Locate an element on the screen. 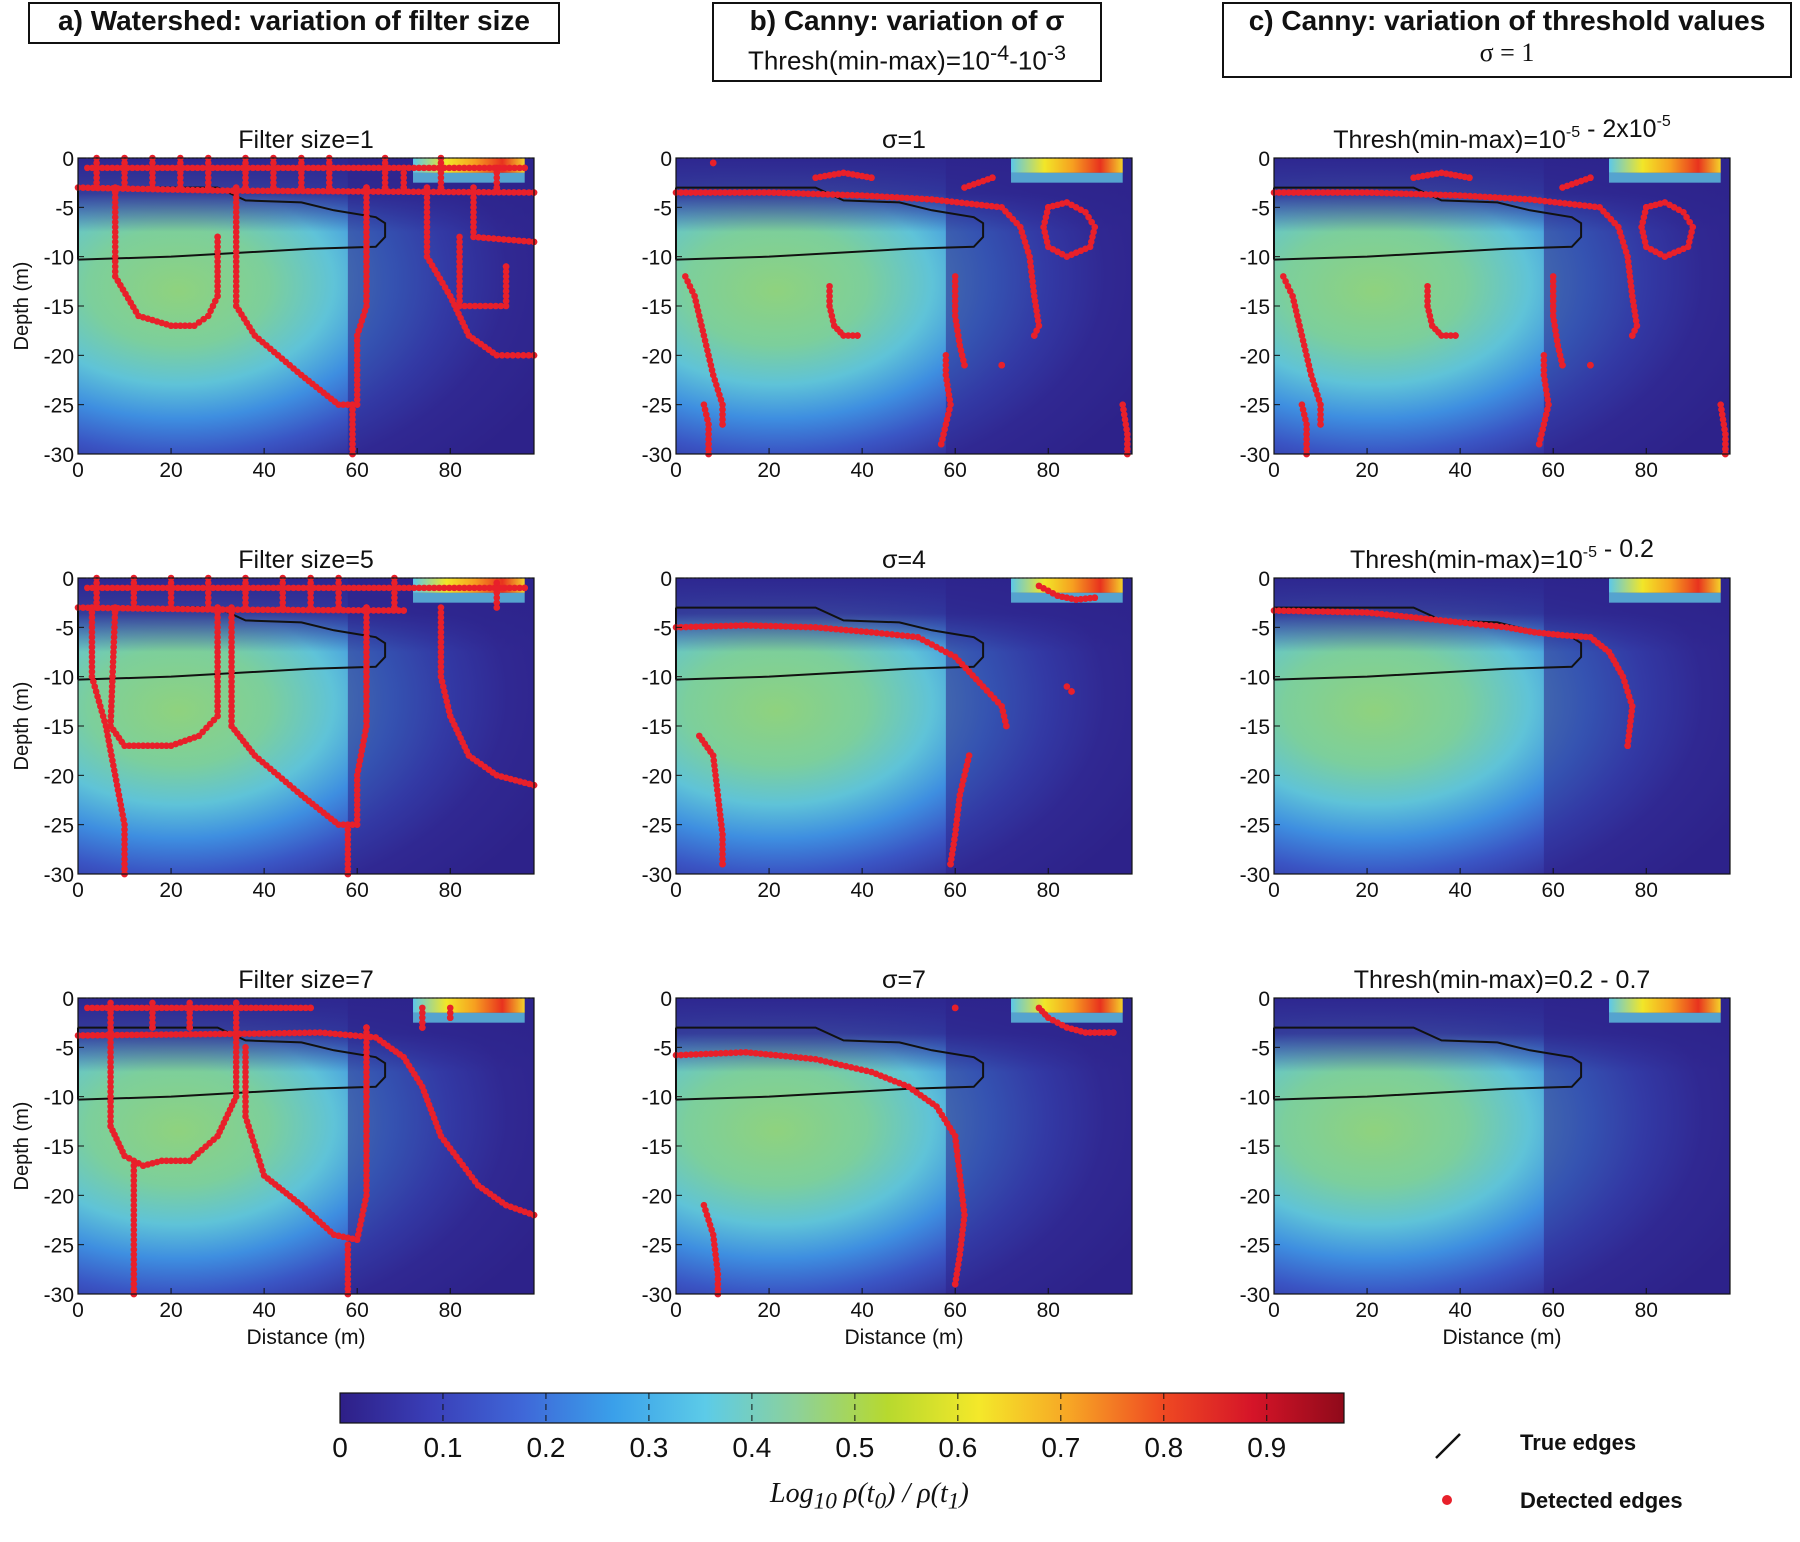  x-tick-label: 80 is located at coordinates (1048, 1310).